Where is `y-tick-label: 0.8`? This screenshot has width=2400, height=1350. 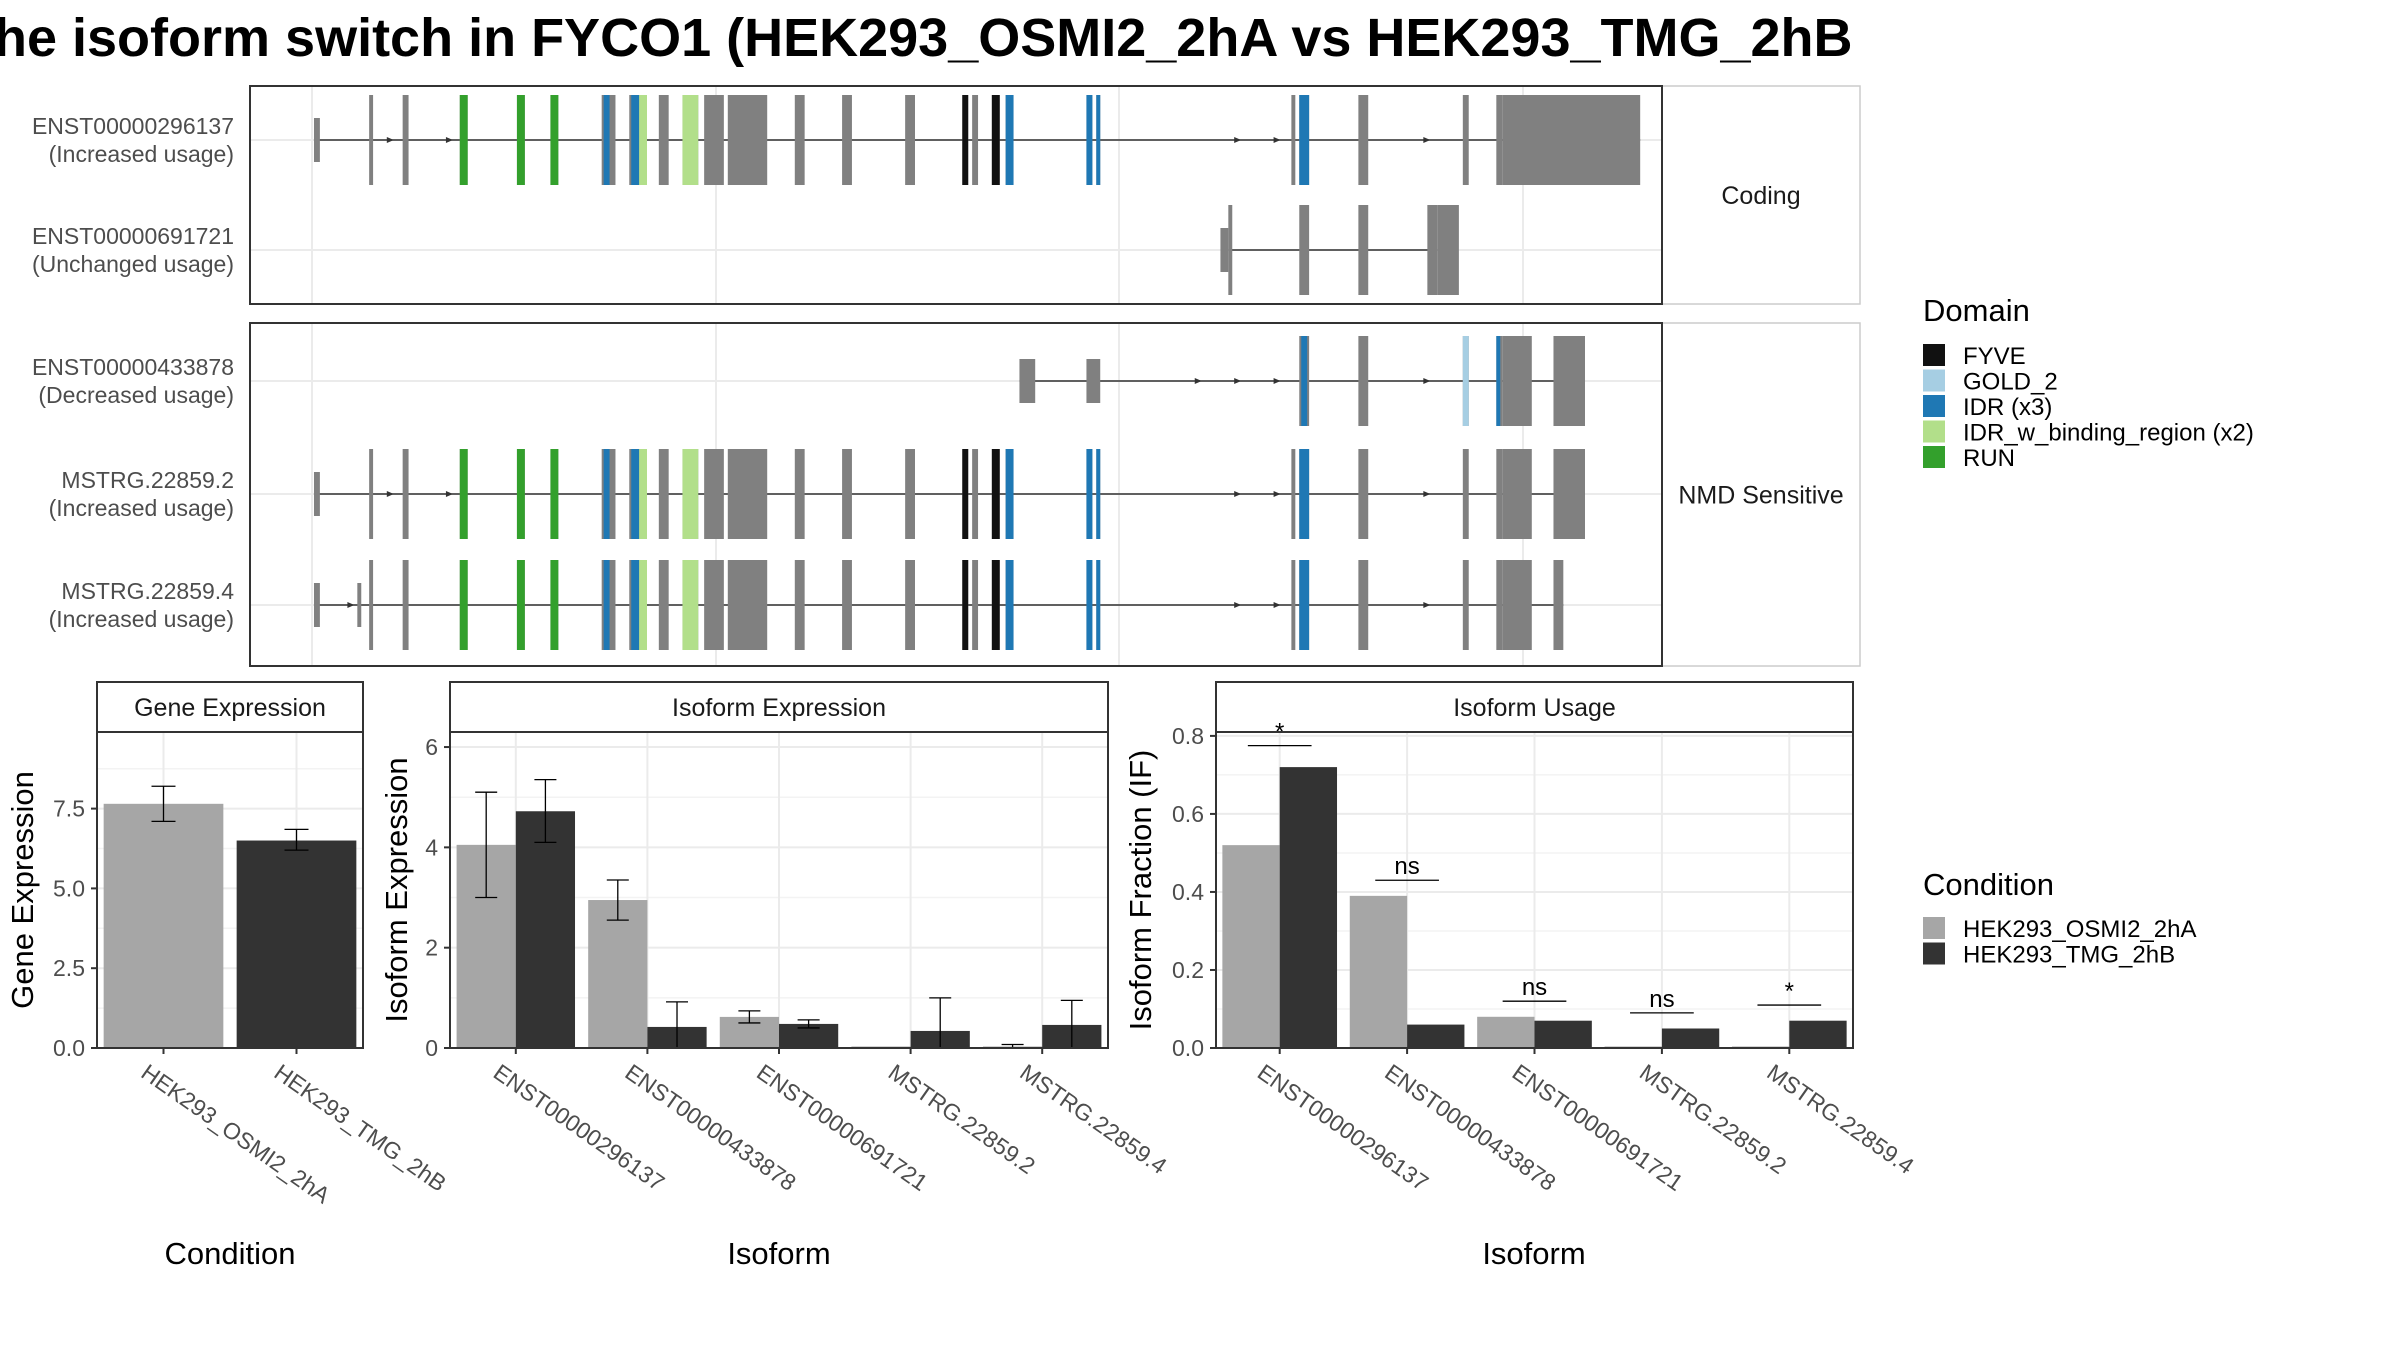
y-tick-label: 0.8 is located at coordinates (1188, 736).